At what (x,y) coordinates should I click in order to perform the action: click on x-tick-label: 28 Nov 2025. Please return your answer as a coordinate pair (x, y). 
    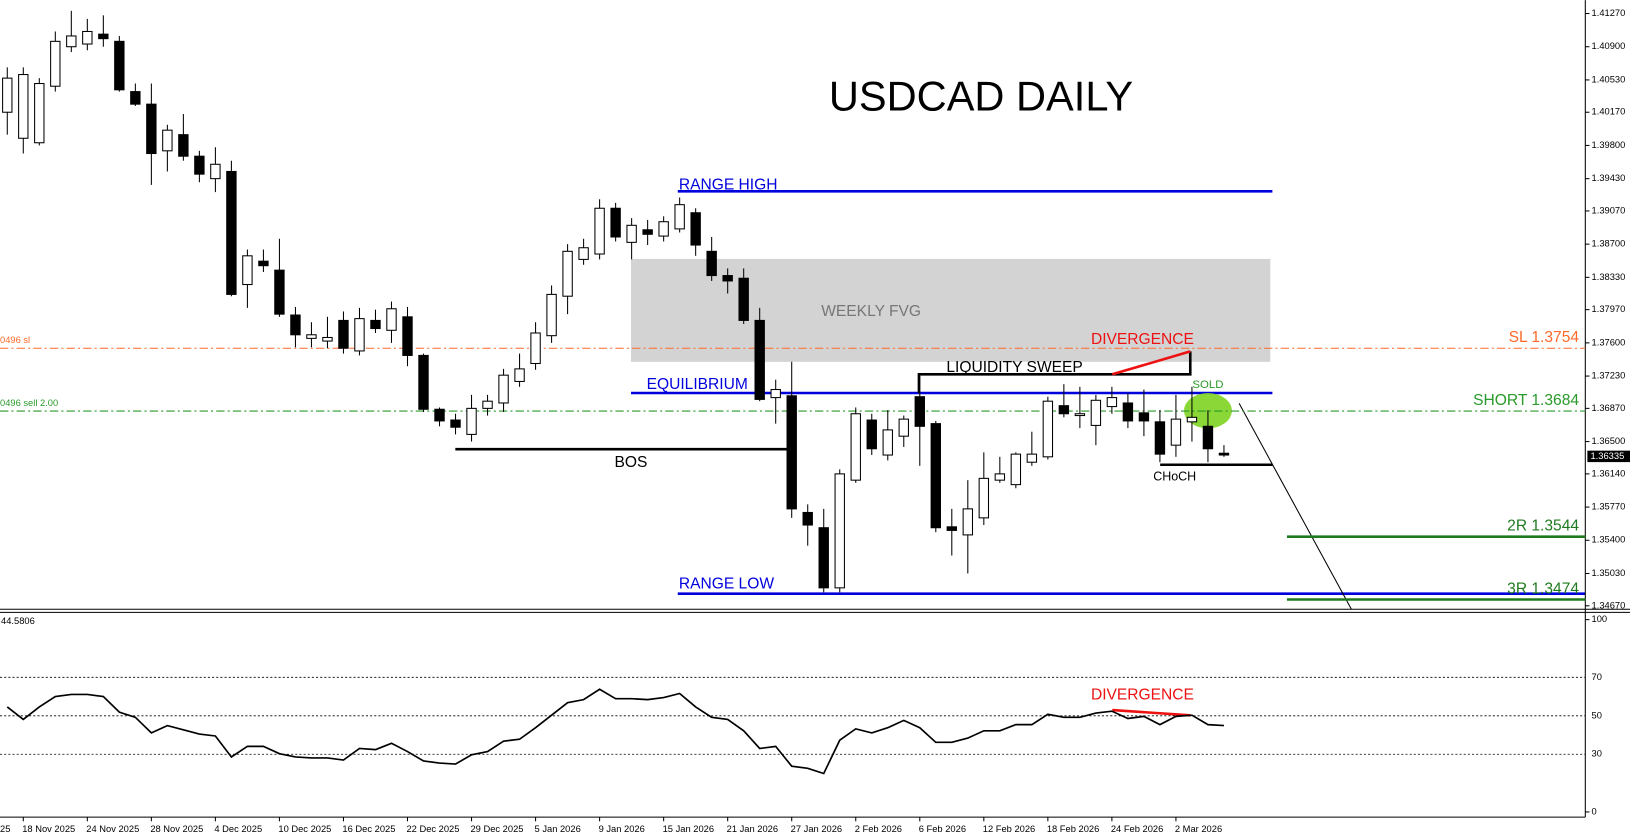
    Looking at the image, I should click on (176, 829).